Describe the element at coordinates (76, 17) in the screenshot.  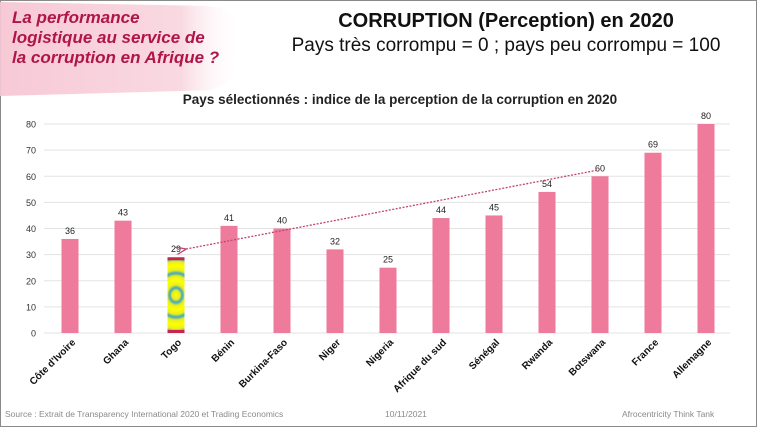
I see `banner-line: La performance` at that location.